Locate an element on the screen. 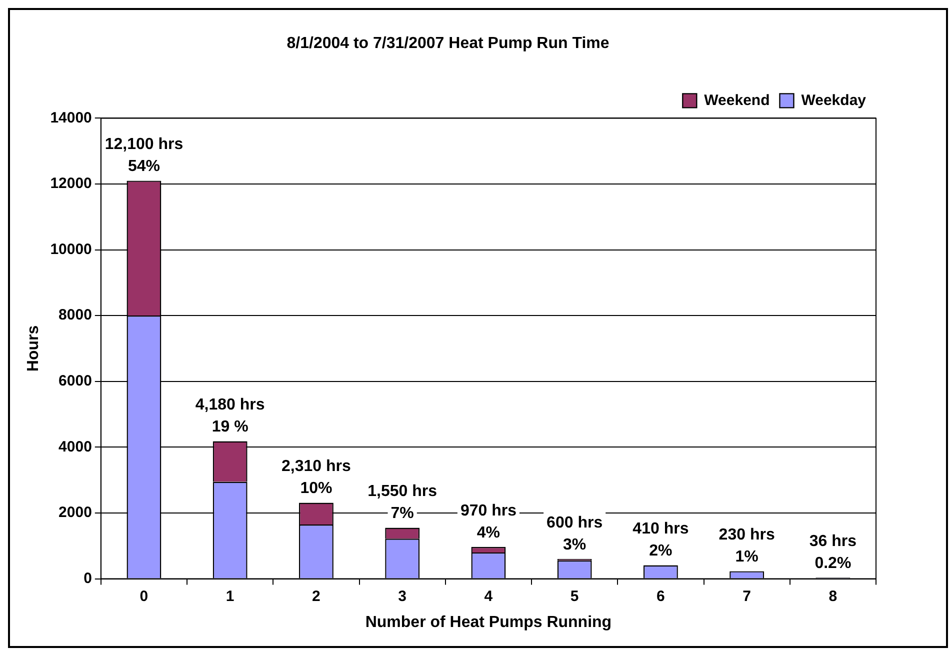 The width and height of the screenshot is (952, 656). y-tick-label: 14000 is located at coordinates (71, 117).